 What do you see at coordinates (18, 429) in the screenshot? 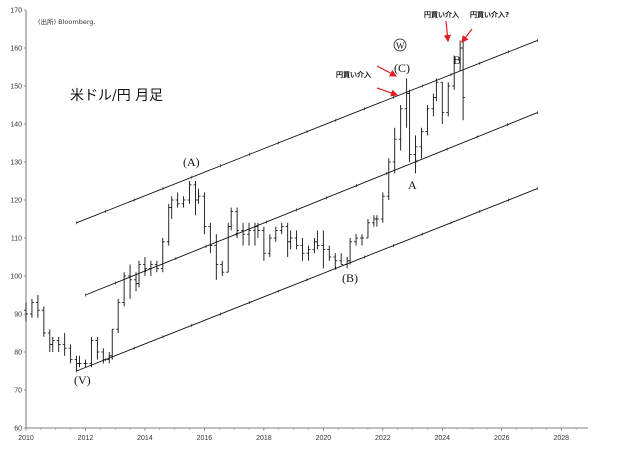
I see `y-tick-label: 60` at bounding box center [18, 429].